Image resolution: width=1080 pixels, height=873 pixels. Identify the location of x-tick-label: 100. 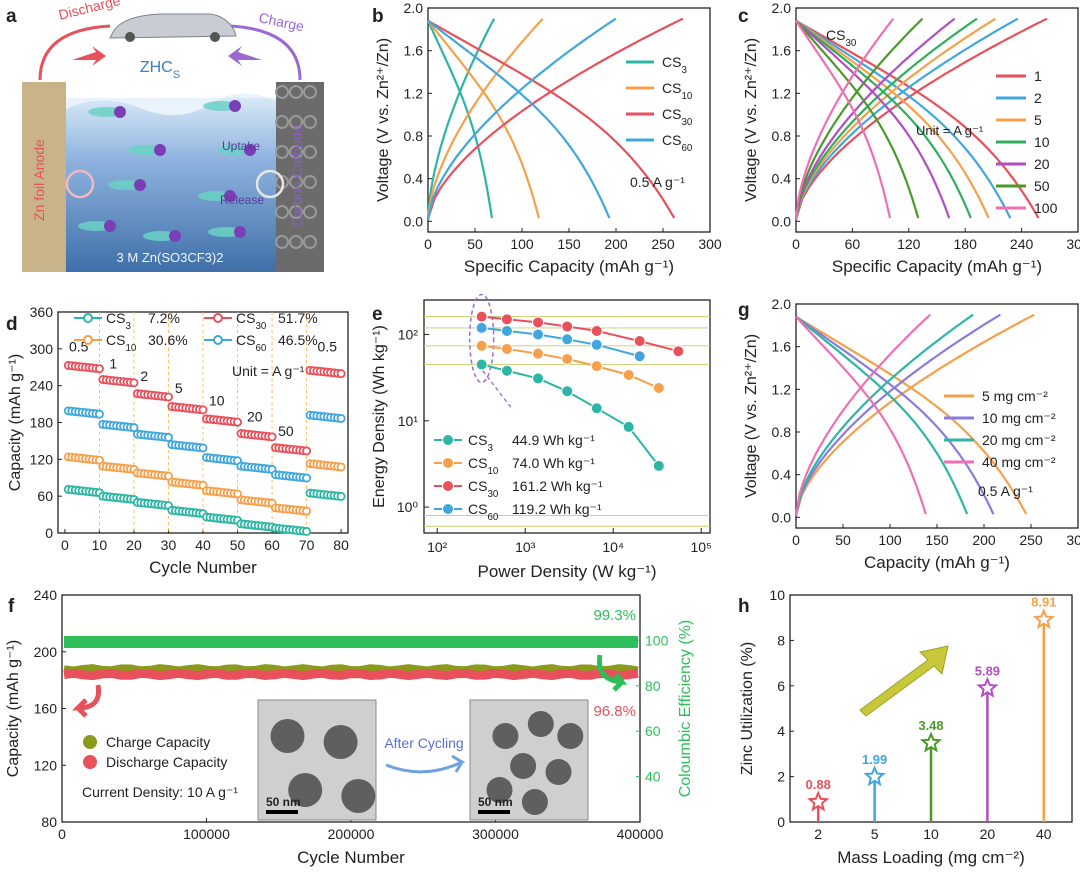
(522, 244).